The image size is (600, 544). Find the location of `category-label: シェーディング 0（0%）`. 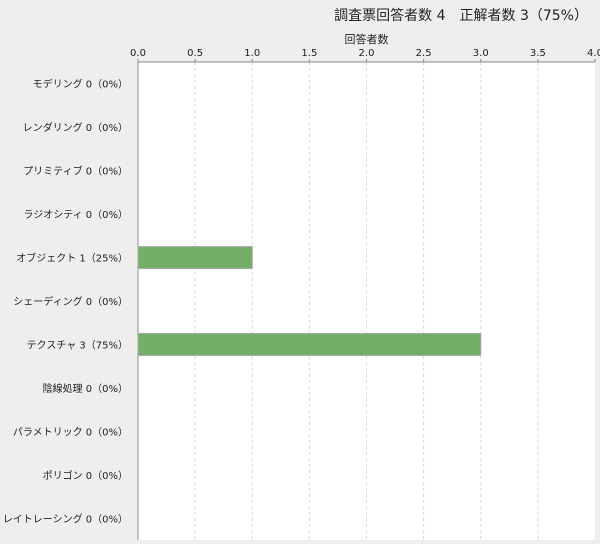

category-label: シェーディング 0（0%） is located at coordinates (70, 301).